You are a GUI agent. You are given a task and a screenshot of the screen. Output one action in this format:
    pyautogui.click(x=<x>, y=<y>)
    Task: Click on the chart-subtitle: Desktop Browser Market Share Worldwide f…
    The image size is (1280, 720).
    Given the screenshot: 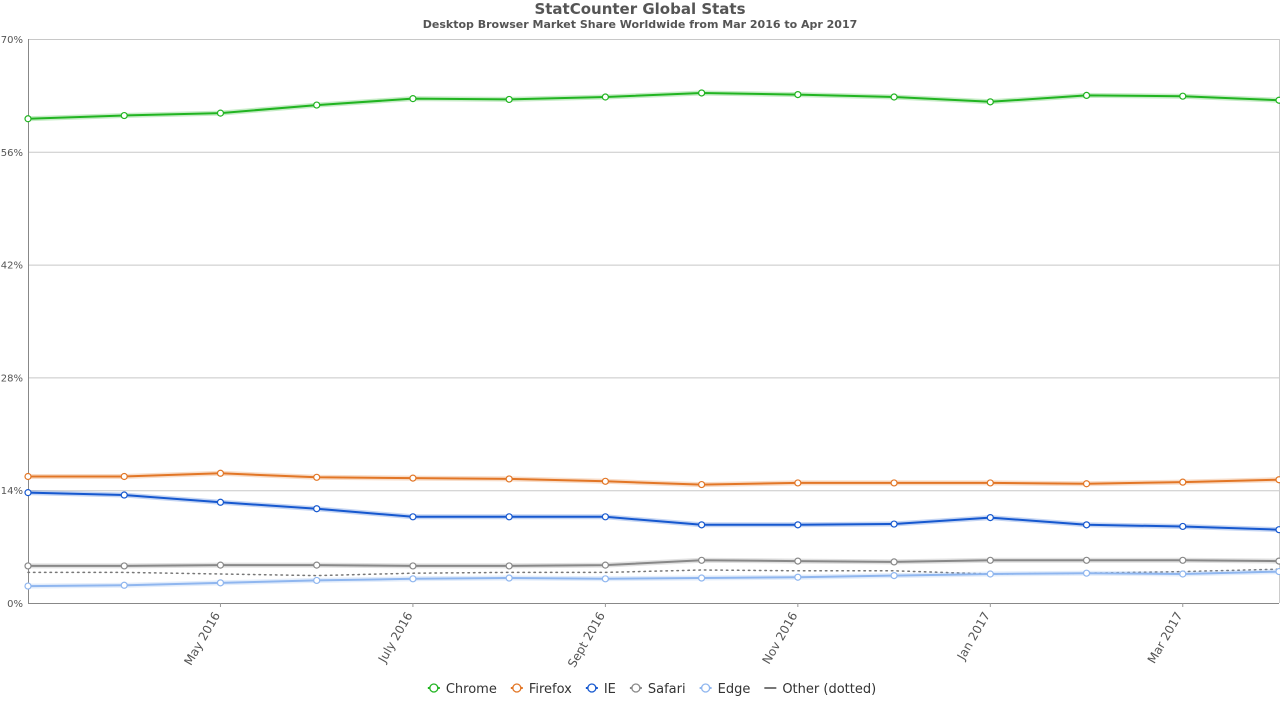 What is the action you would take?
    pyautogui.click(x=640, y=24)
    